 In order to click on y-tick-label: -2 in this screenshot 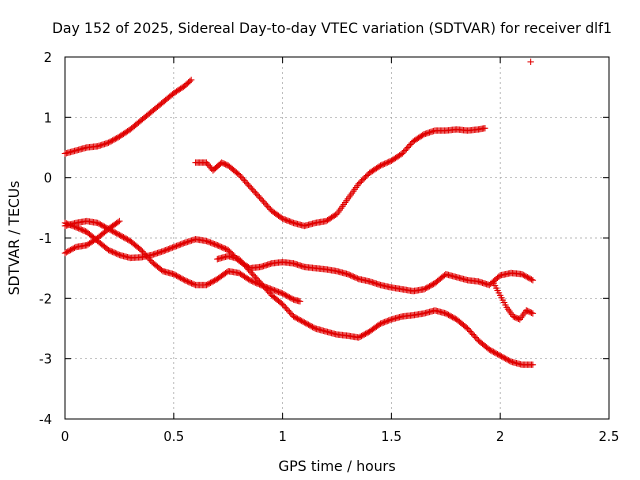, I will do `click(45, 299)`.